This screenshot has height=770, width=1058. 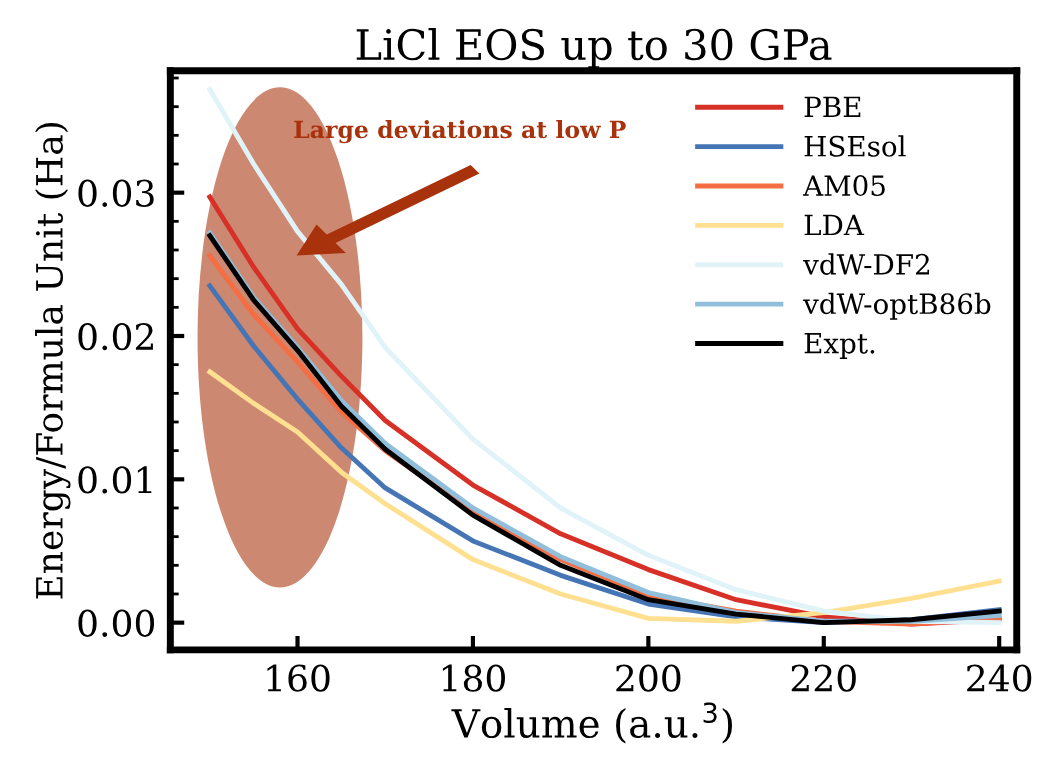 I want to click on x-axis-title: Volume (a.u.$^{3}$), so click(x=591, y=723).